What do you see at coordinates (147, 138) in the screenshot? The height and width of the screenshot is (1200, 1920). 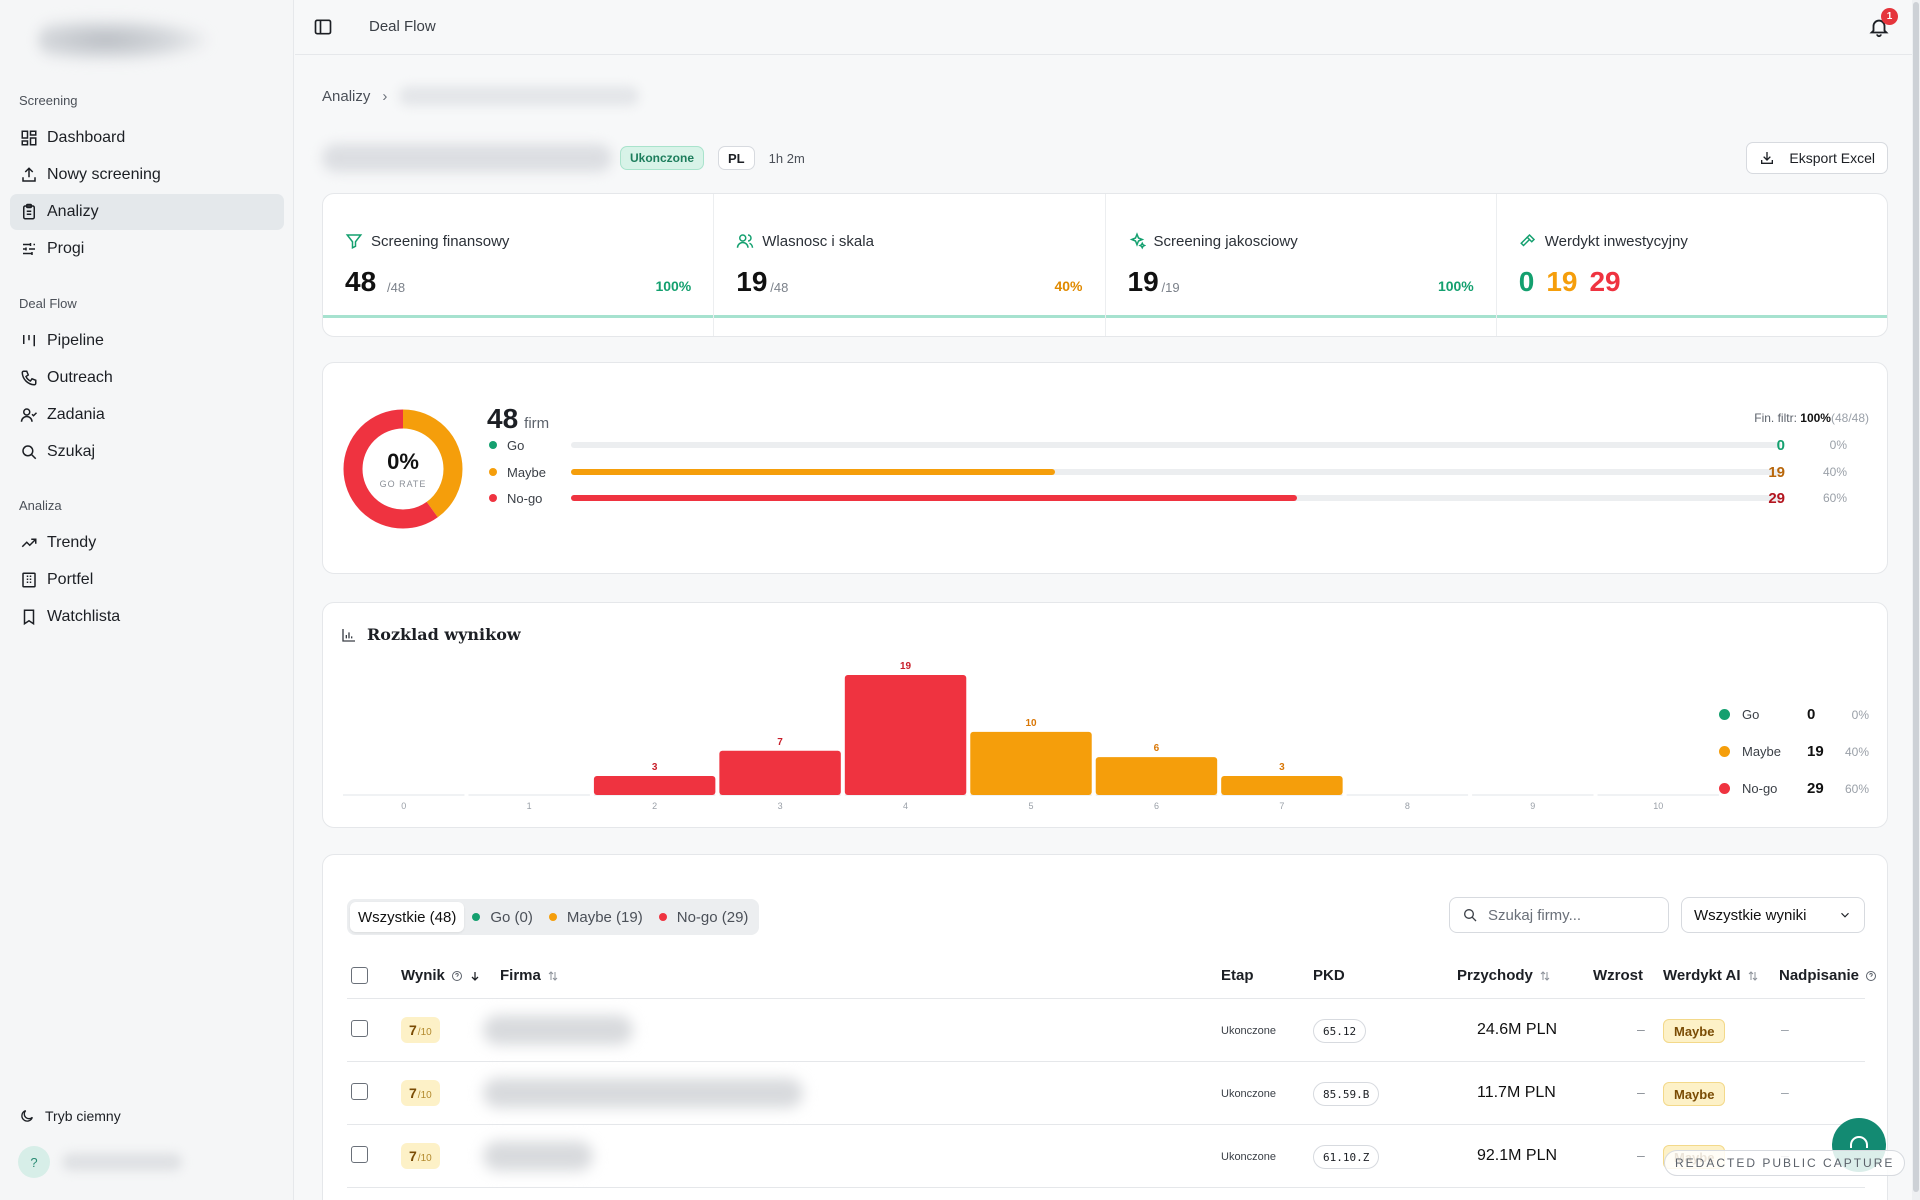 I see `sidebar-item-dashboard: Dashboard` at bounding box center [147, 138].